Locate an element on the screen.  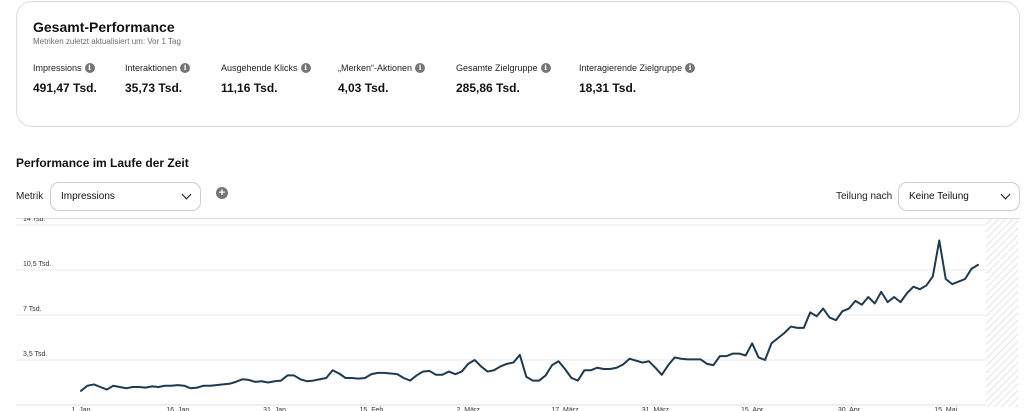
x-tick-label: 15. Apr is located at coordinates (752, 409).